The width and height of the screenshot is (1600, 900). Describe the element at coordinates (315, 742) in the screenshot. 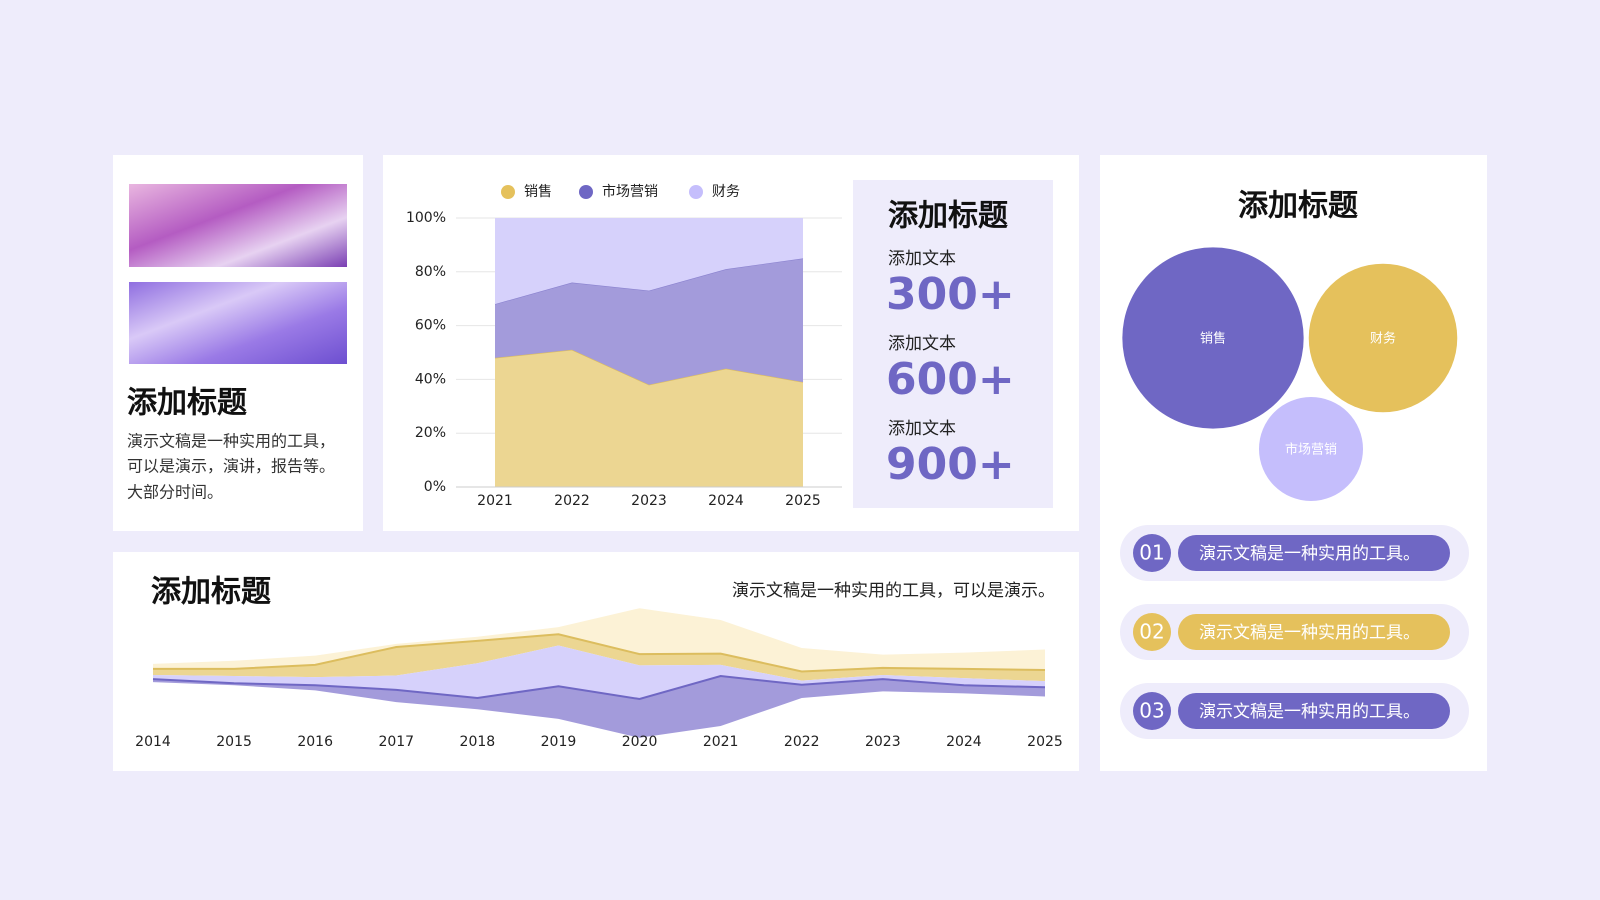

I see `x-tick-label: 2016` at that location.